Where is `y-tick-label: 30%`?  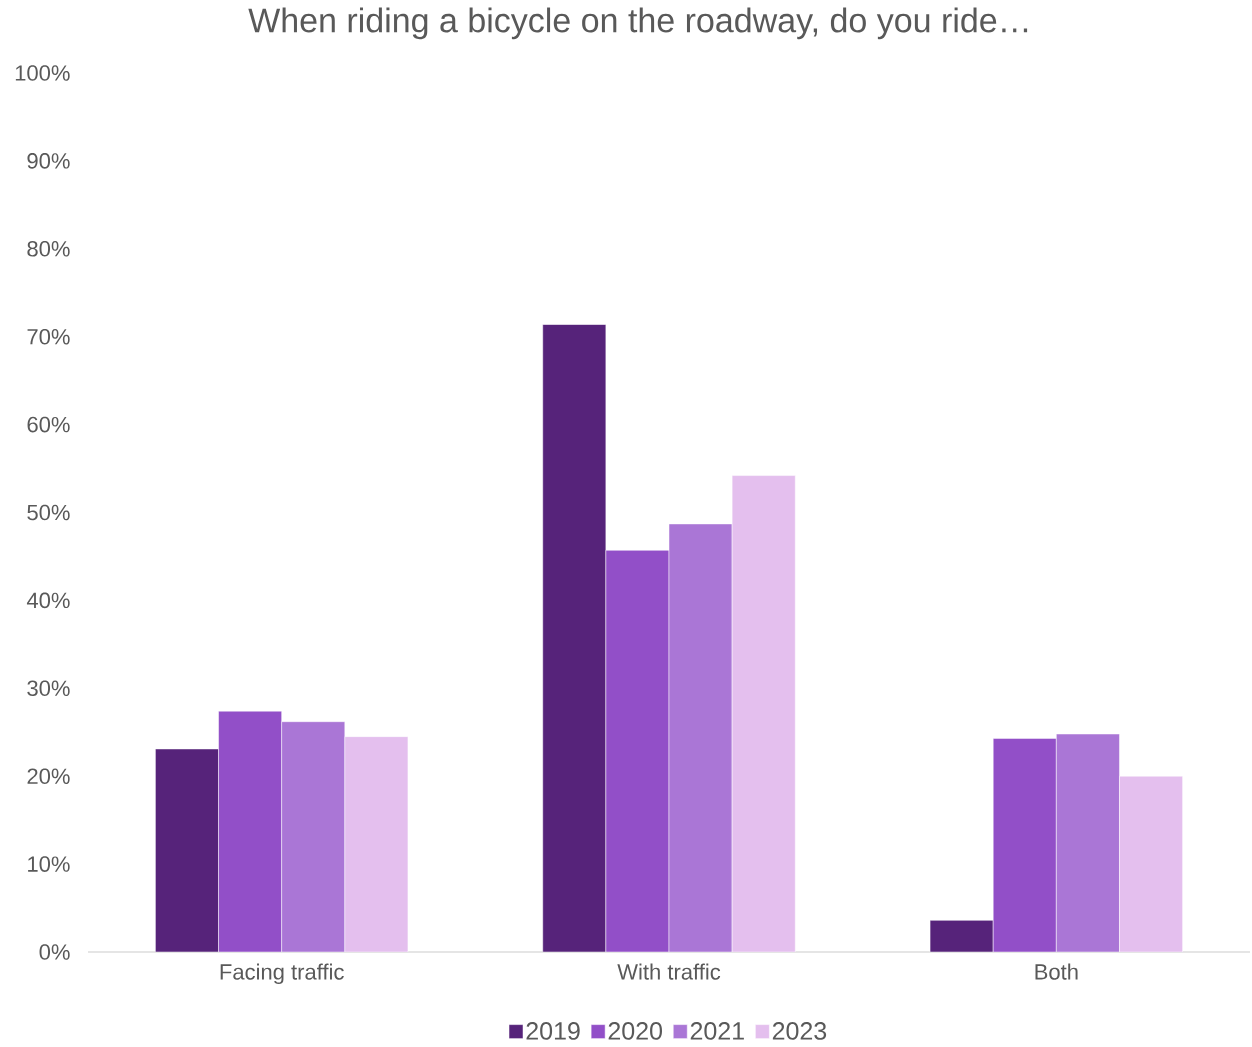
y-tick-label: 30% is located at coordinates (48, 688).